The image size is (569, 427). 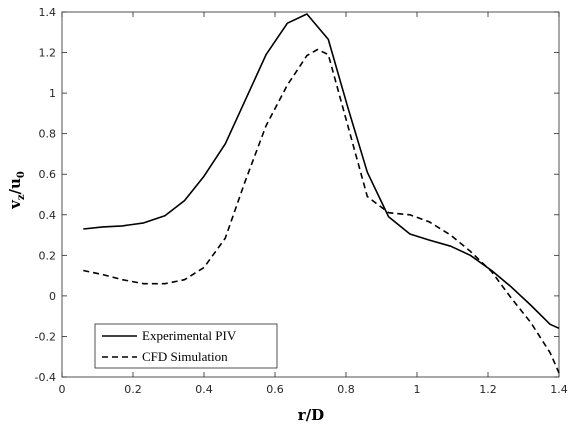 What do you see at coordinates (204, 389) in the screenshot?
I see `x-tick-label: 0.4` at bounding box center [204, 389].